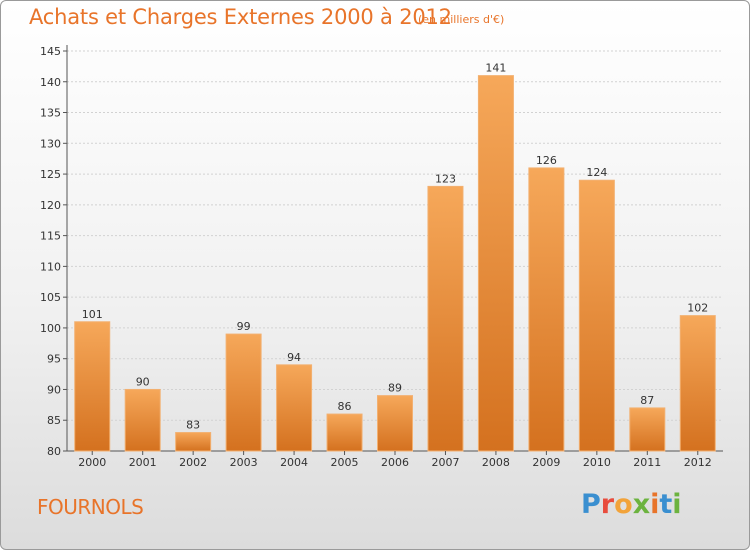 The height and width of the screenshot is (550, 750). I want to click on y-tick-label: 115, so click(50, 236).